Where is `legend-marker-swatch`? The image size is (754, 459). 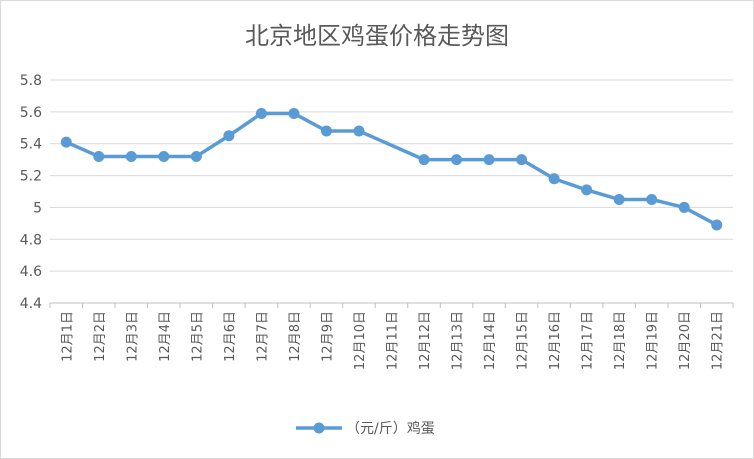 legend-marker-swatch is located at coordinates (319, 428).